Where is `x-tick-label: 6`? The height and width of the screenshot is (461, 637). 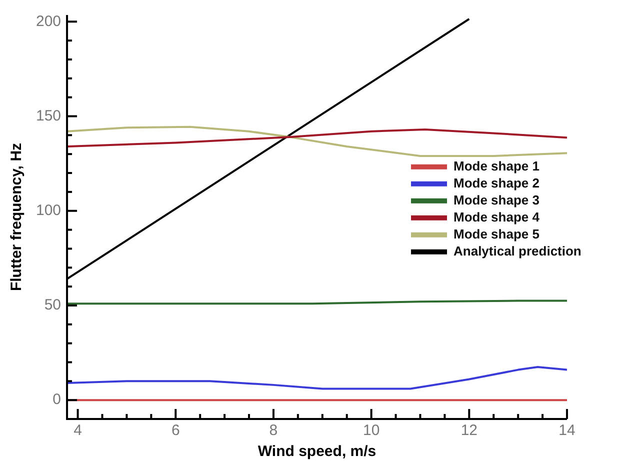 x-tick-label: 6 is located at coordinates (175, 431).